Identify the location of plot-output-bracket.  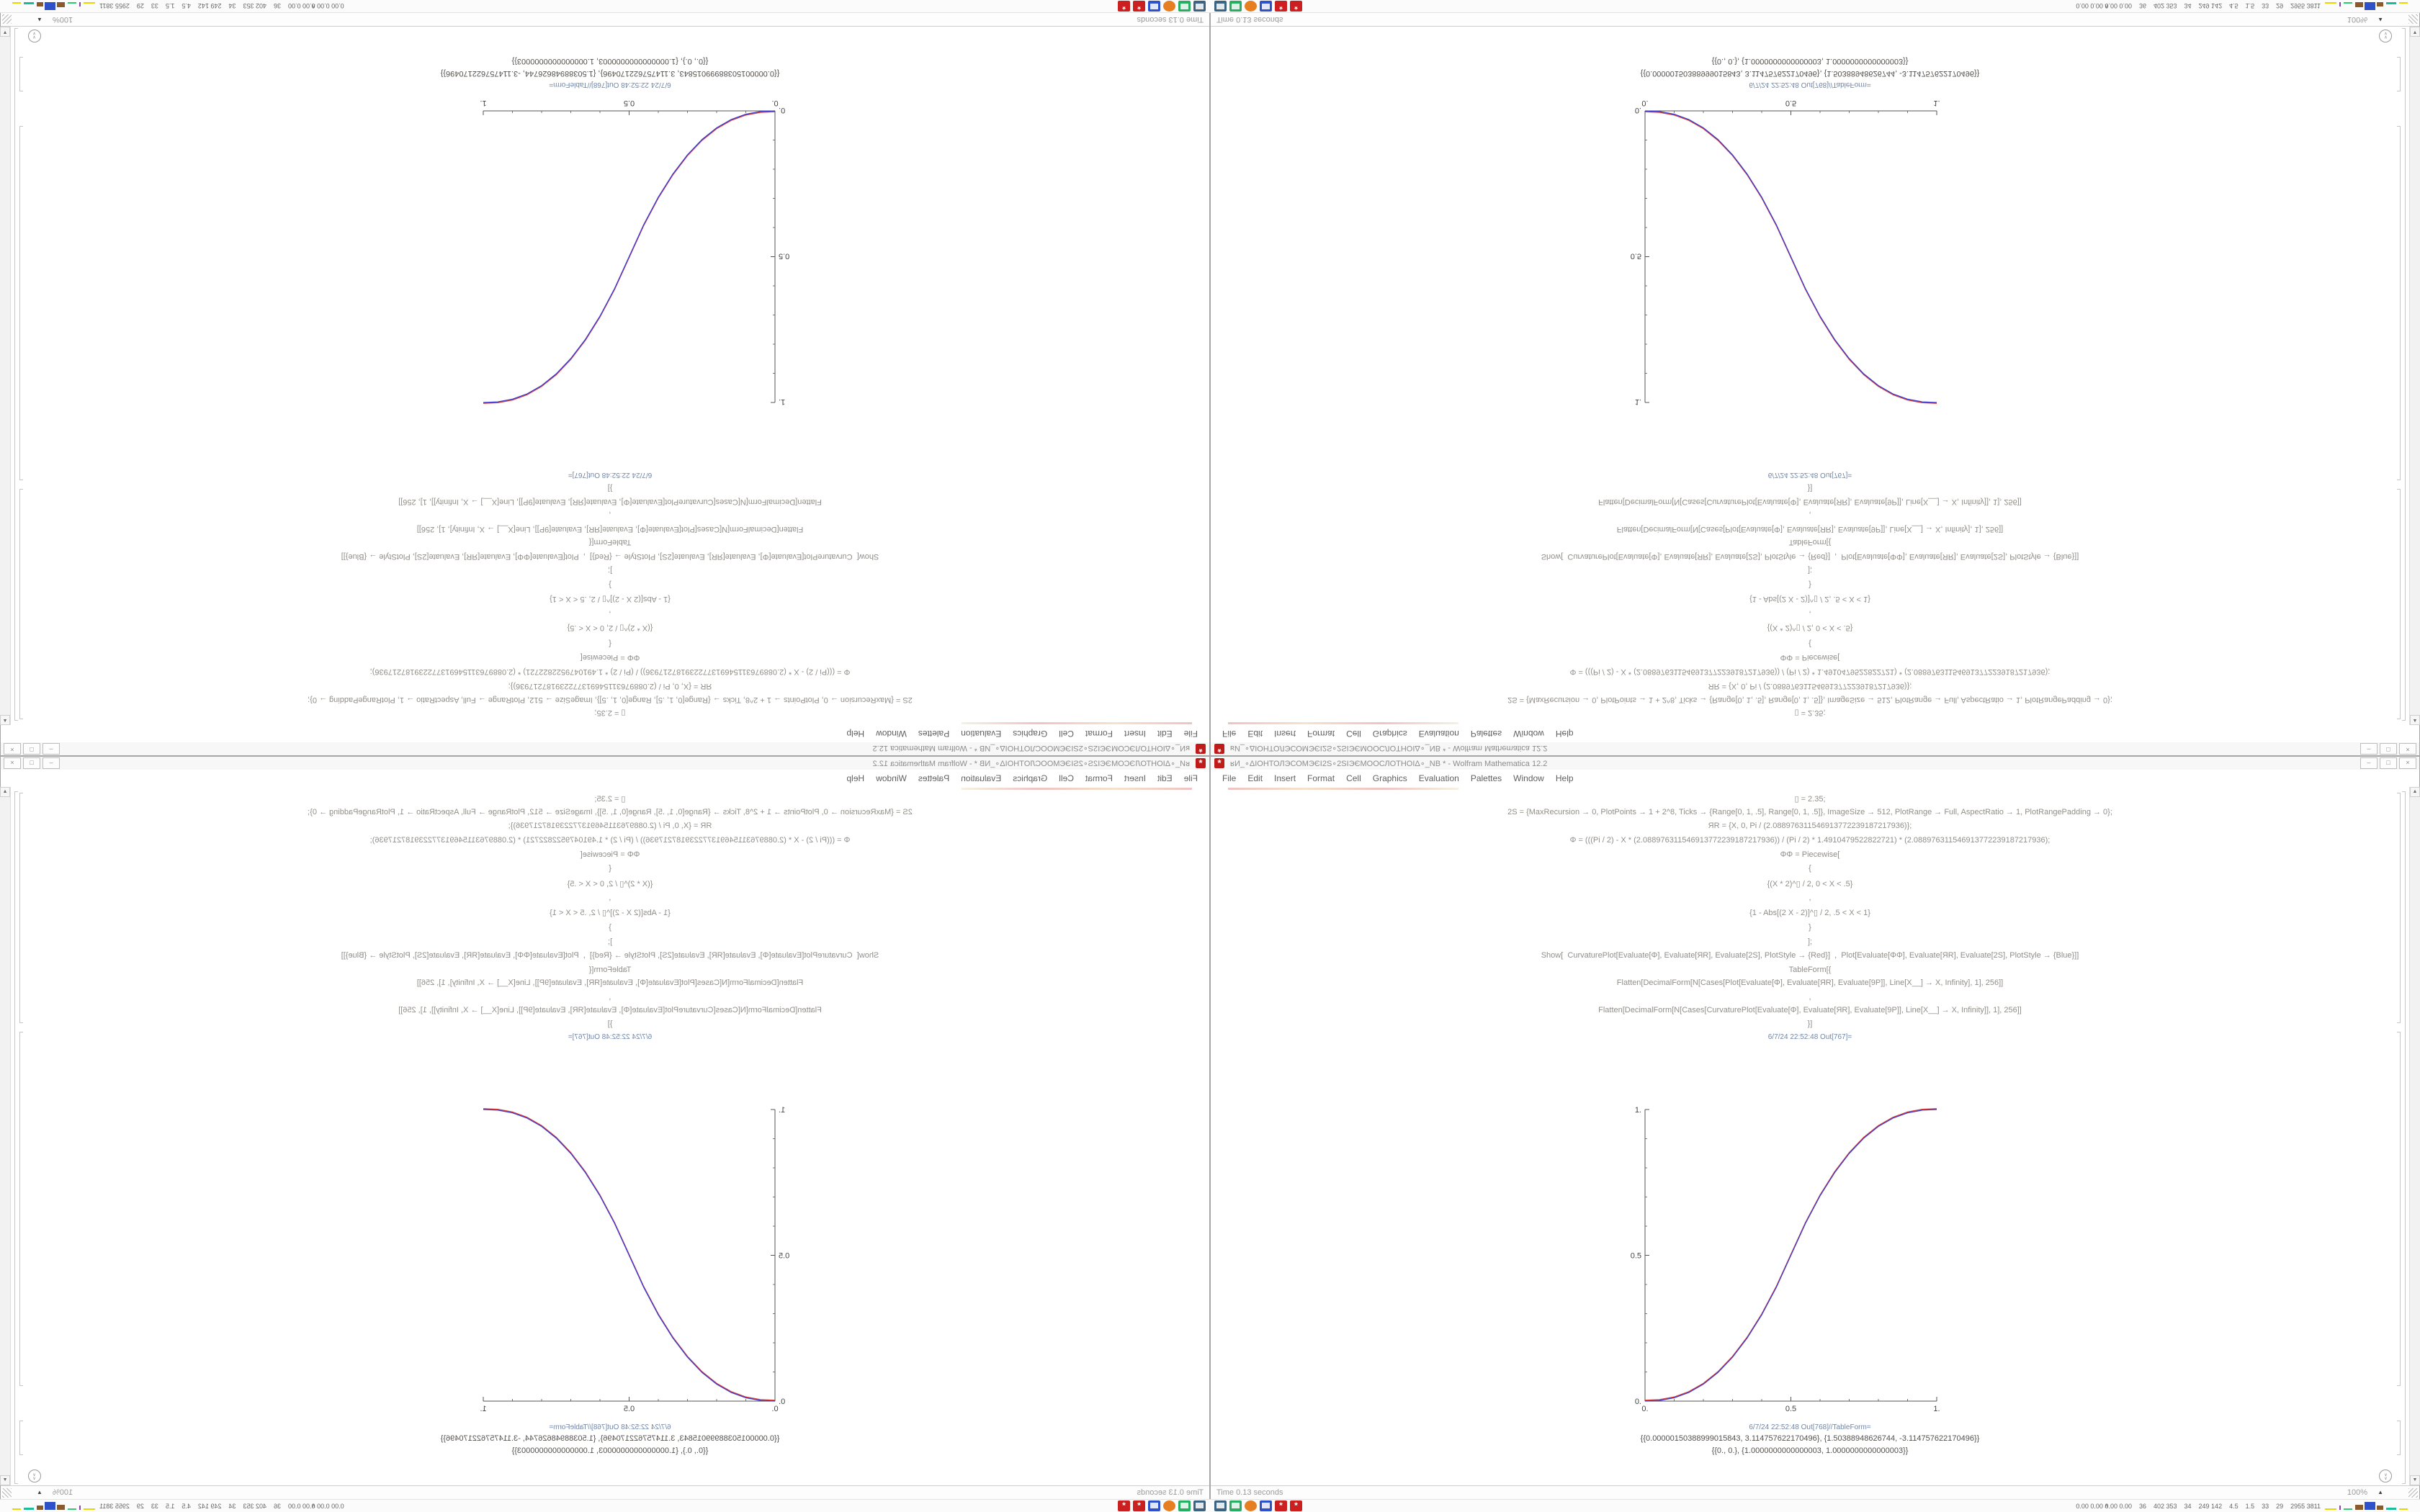
(2399, 303).